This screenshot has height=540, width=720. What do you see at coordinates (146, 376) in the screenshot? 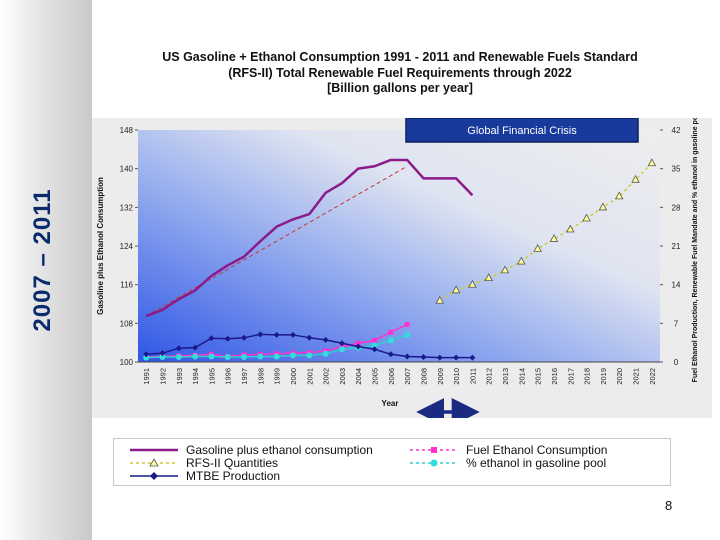
I see `x-tick-label: 1991` at bounding box center [146, 376].